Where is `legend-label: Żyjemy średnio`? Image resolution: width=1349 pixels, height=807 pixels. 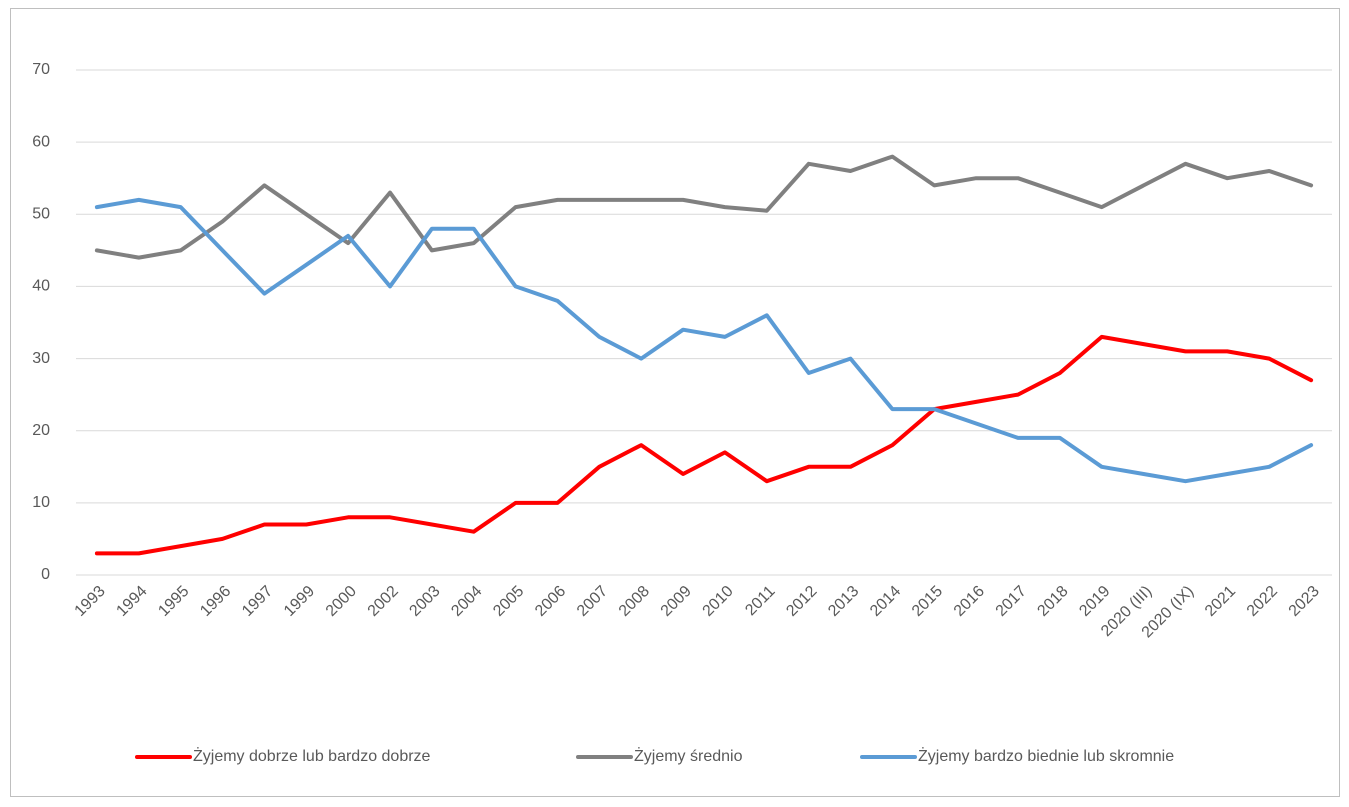
legend-label: Żyjemy średnio is located at coordinates (688, 755).